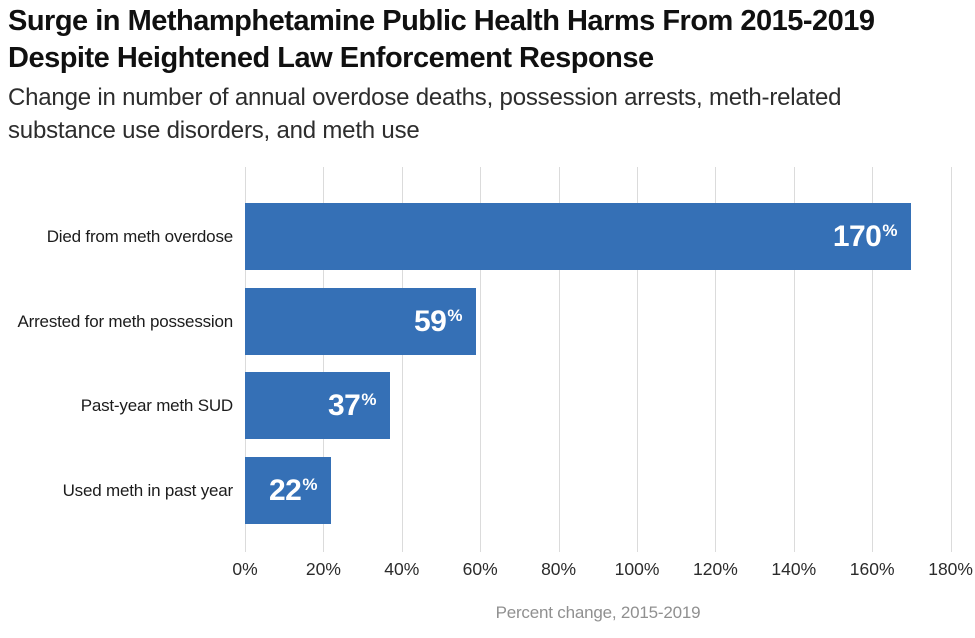  Describe the element at coordinates (317, 405) in the screenshot. I see `bar: 37%` at that location.